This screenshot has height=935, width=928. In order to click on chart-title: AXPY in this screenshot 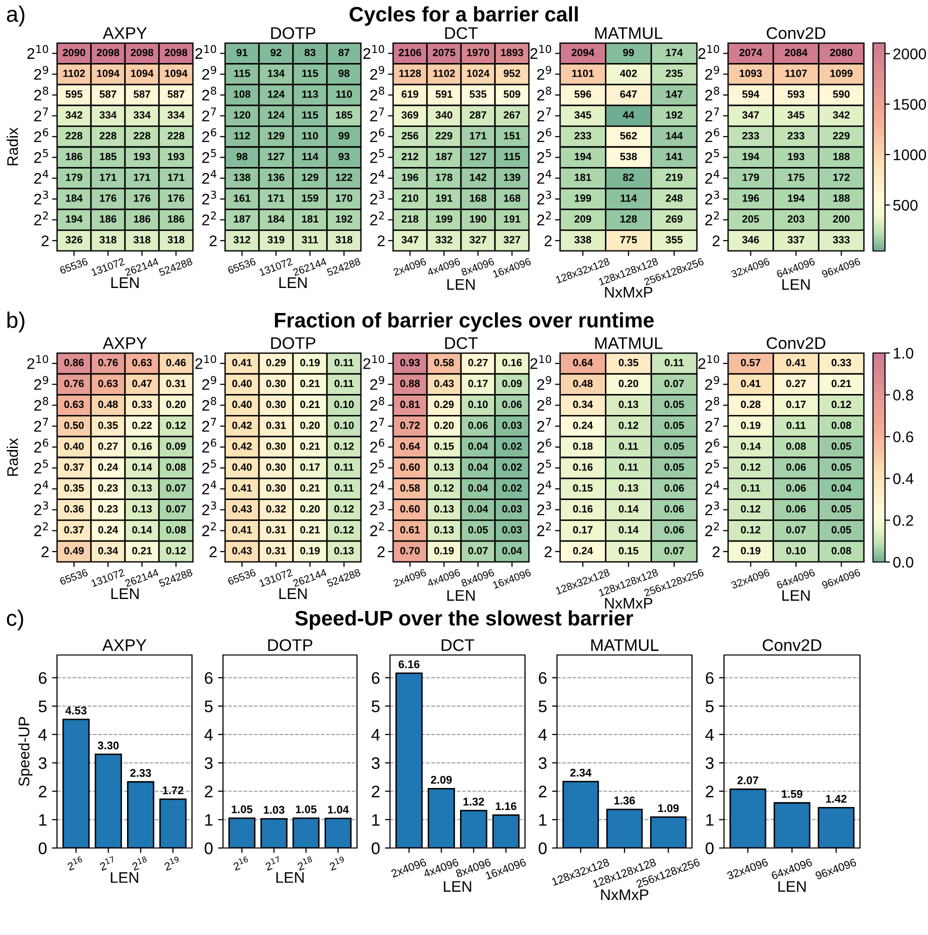, I will do `click(124, 33)`.